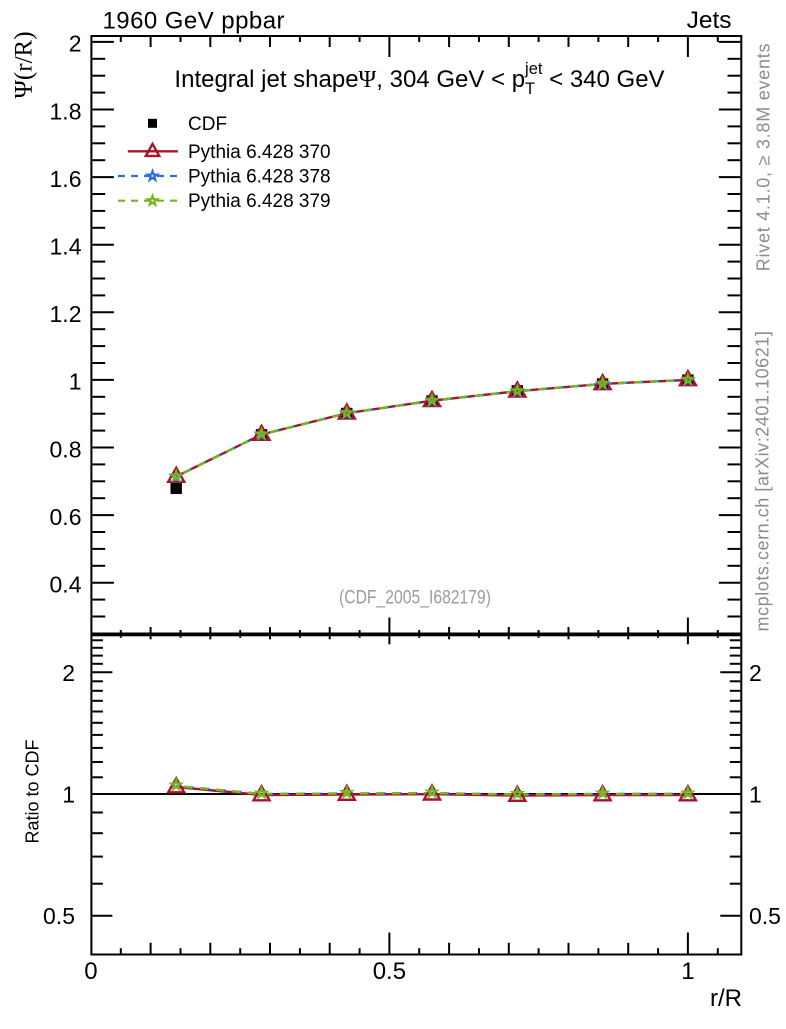 Image resolution: width=786 pixels, height=1029 pixels. What do you see at coordinates (259, 152) in the screenshot?
I see `svg-text: Pythia 6.428 370` at bounding box center [259, 152].